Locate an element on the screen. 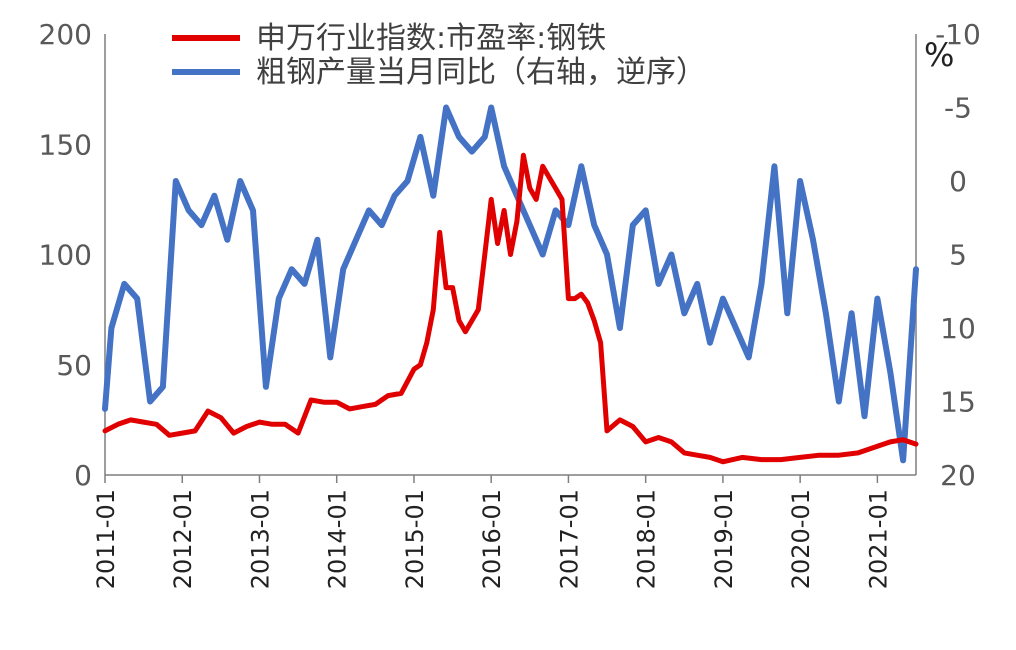 The width and height of the screenshot is (1016, 650). x-tick-label: 2013-01 is located at coordinates (260, 539).